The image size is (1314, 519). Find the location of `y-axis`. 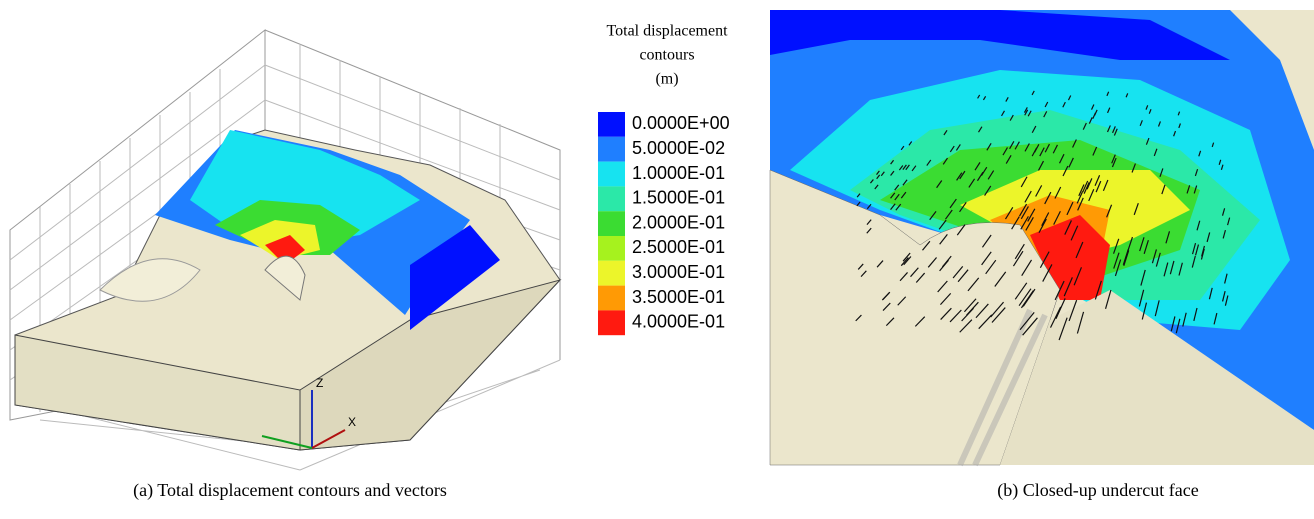

y-axis is located at coordinates (287, 442).